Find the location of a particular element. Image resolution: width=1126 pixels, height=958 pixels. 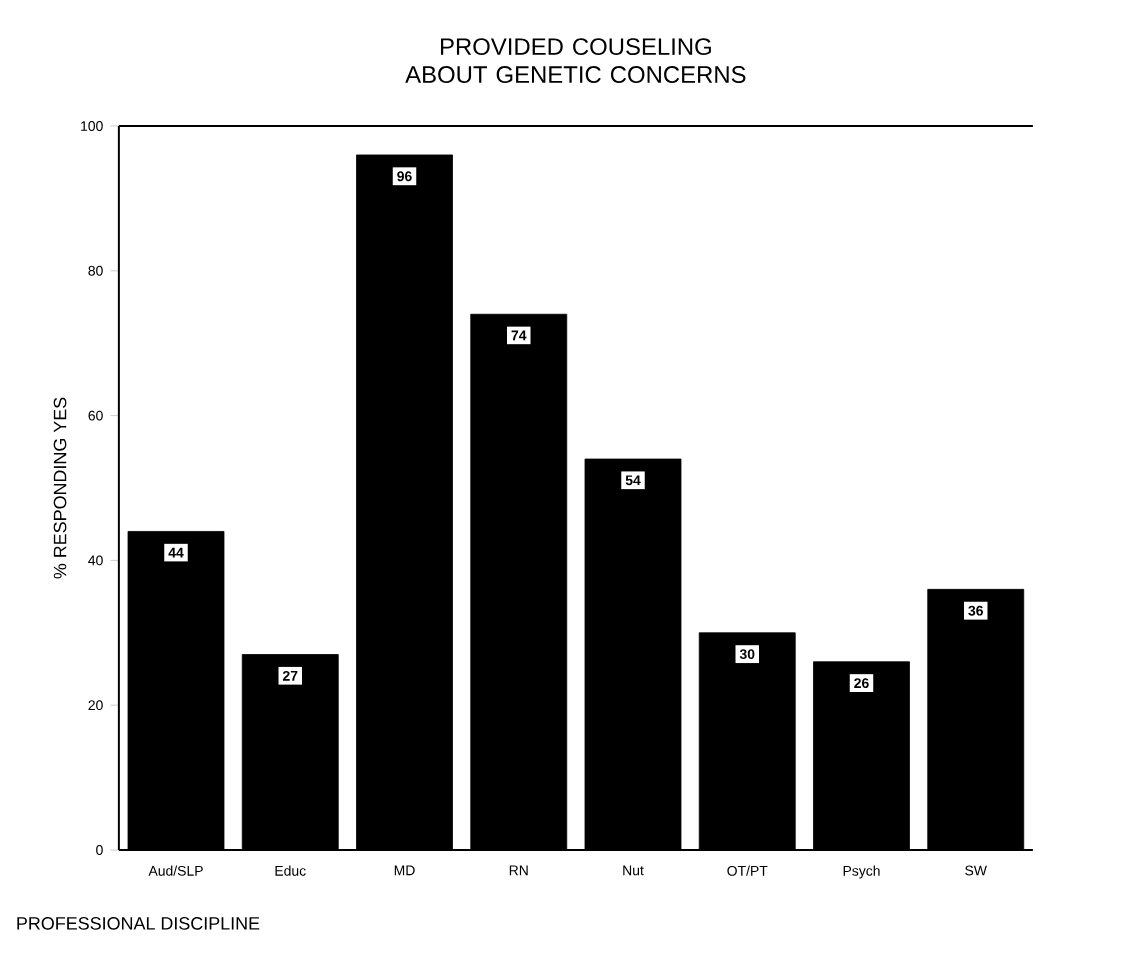

x-axis-title: PROFESSIONAL DISCIPLINE is located at coordinates (138, 923).